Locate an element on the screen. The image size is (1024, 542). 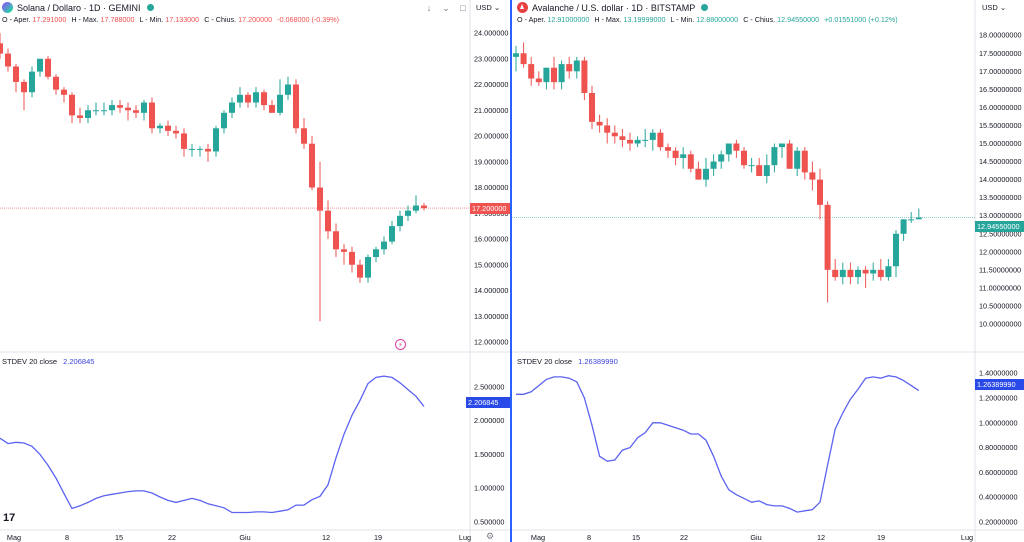
price-axis-tick: 19.000000 is located at coordinates (491, 161).